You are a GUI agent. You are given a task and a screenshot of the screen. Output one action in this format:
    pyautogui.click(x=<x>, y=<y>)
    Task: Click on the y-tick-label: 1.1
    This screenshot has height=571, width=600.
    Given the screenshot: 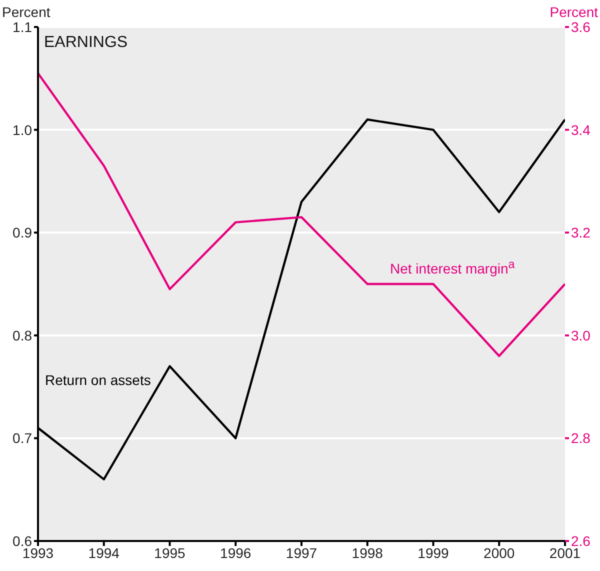 What is the action you would take?
    pyautogui.click(x=22, y=26)
    